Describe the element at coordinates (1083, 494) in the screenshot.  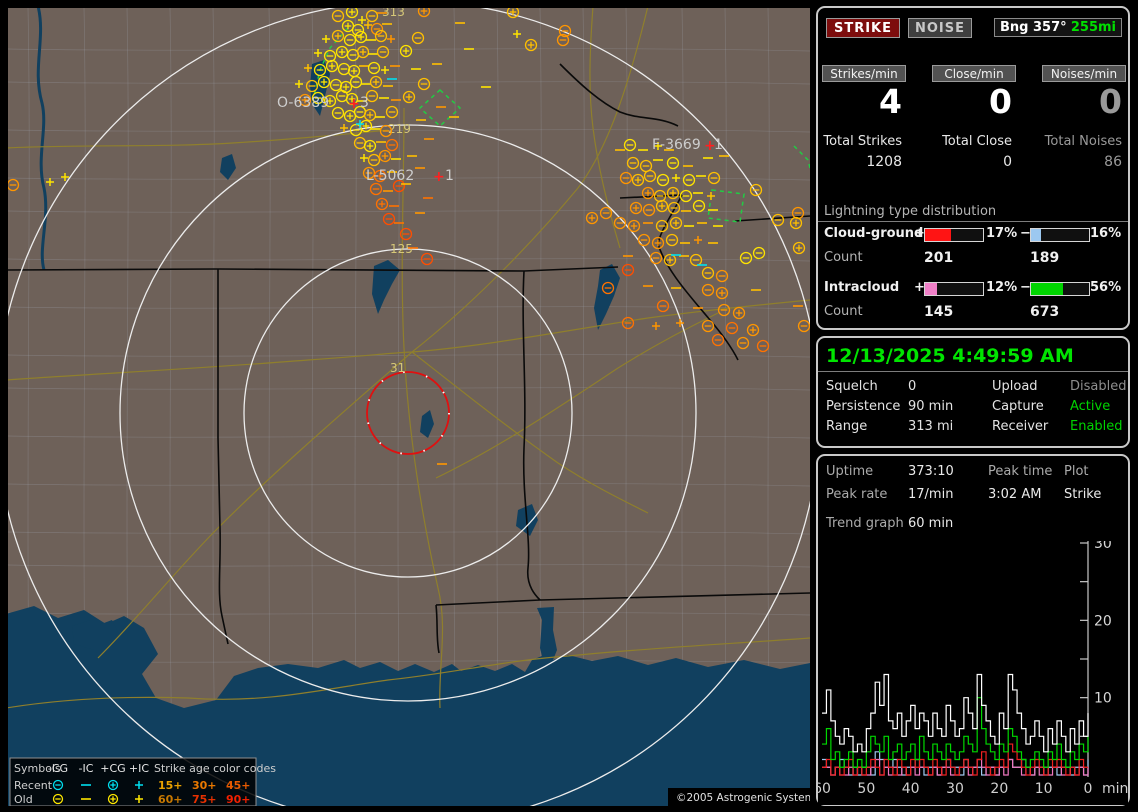
I see `plot-value: Strike` at that location.